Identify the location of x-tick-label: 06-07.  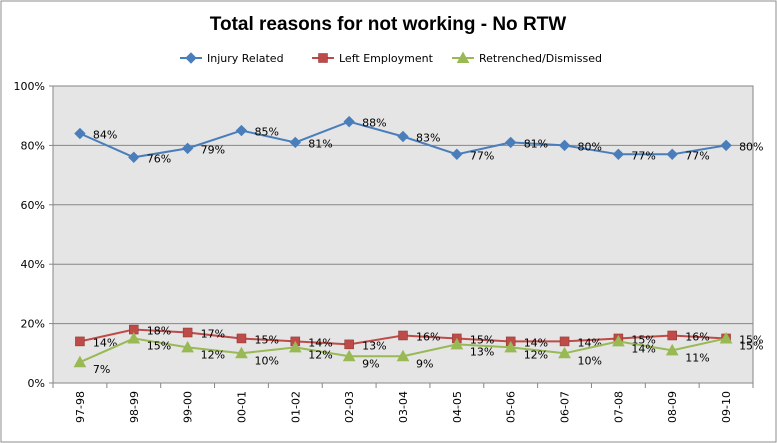
(565, 407).